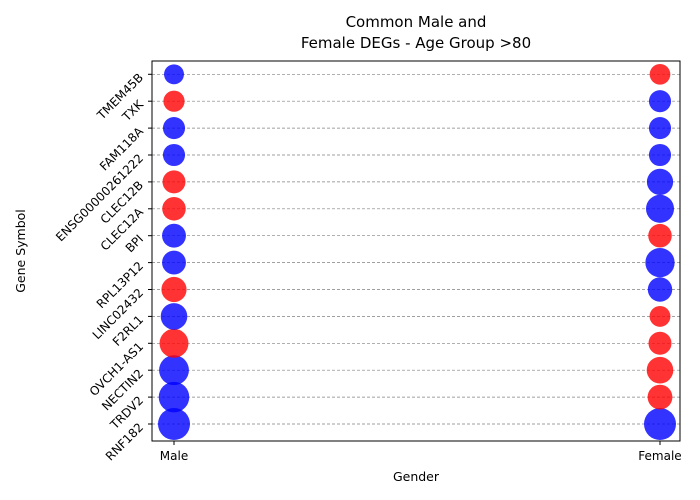 The height and width of the screenshot is (500, 700). Describe the element at coordinates (660, 370) in the screenshot. I see `bubble-female-nectin2` at that location.